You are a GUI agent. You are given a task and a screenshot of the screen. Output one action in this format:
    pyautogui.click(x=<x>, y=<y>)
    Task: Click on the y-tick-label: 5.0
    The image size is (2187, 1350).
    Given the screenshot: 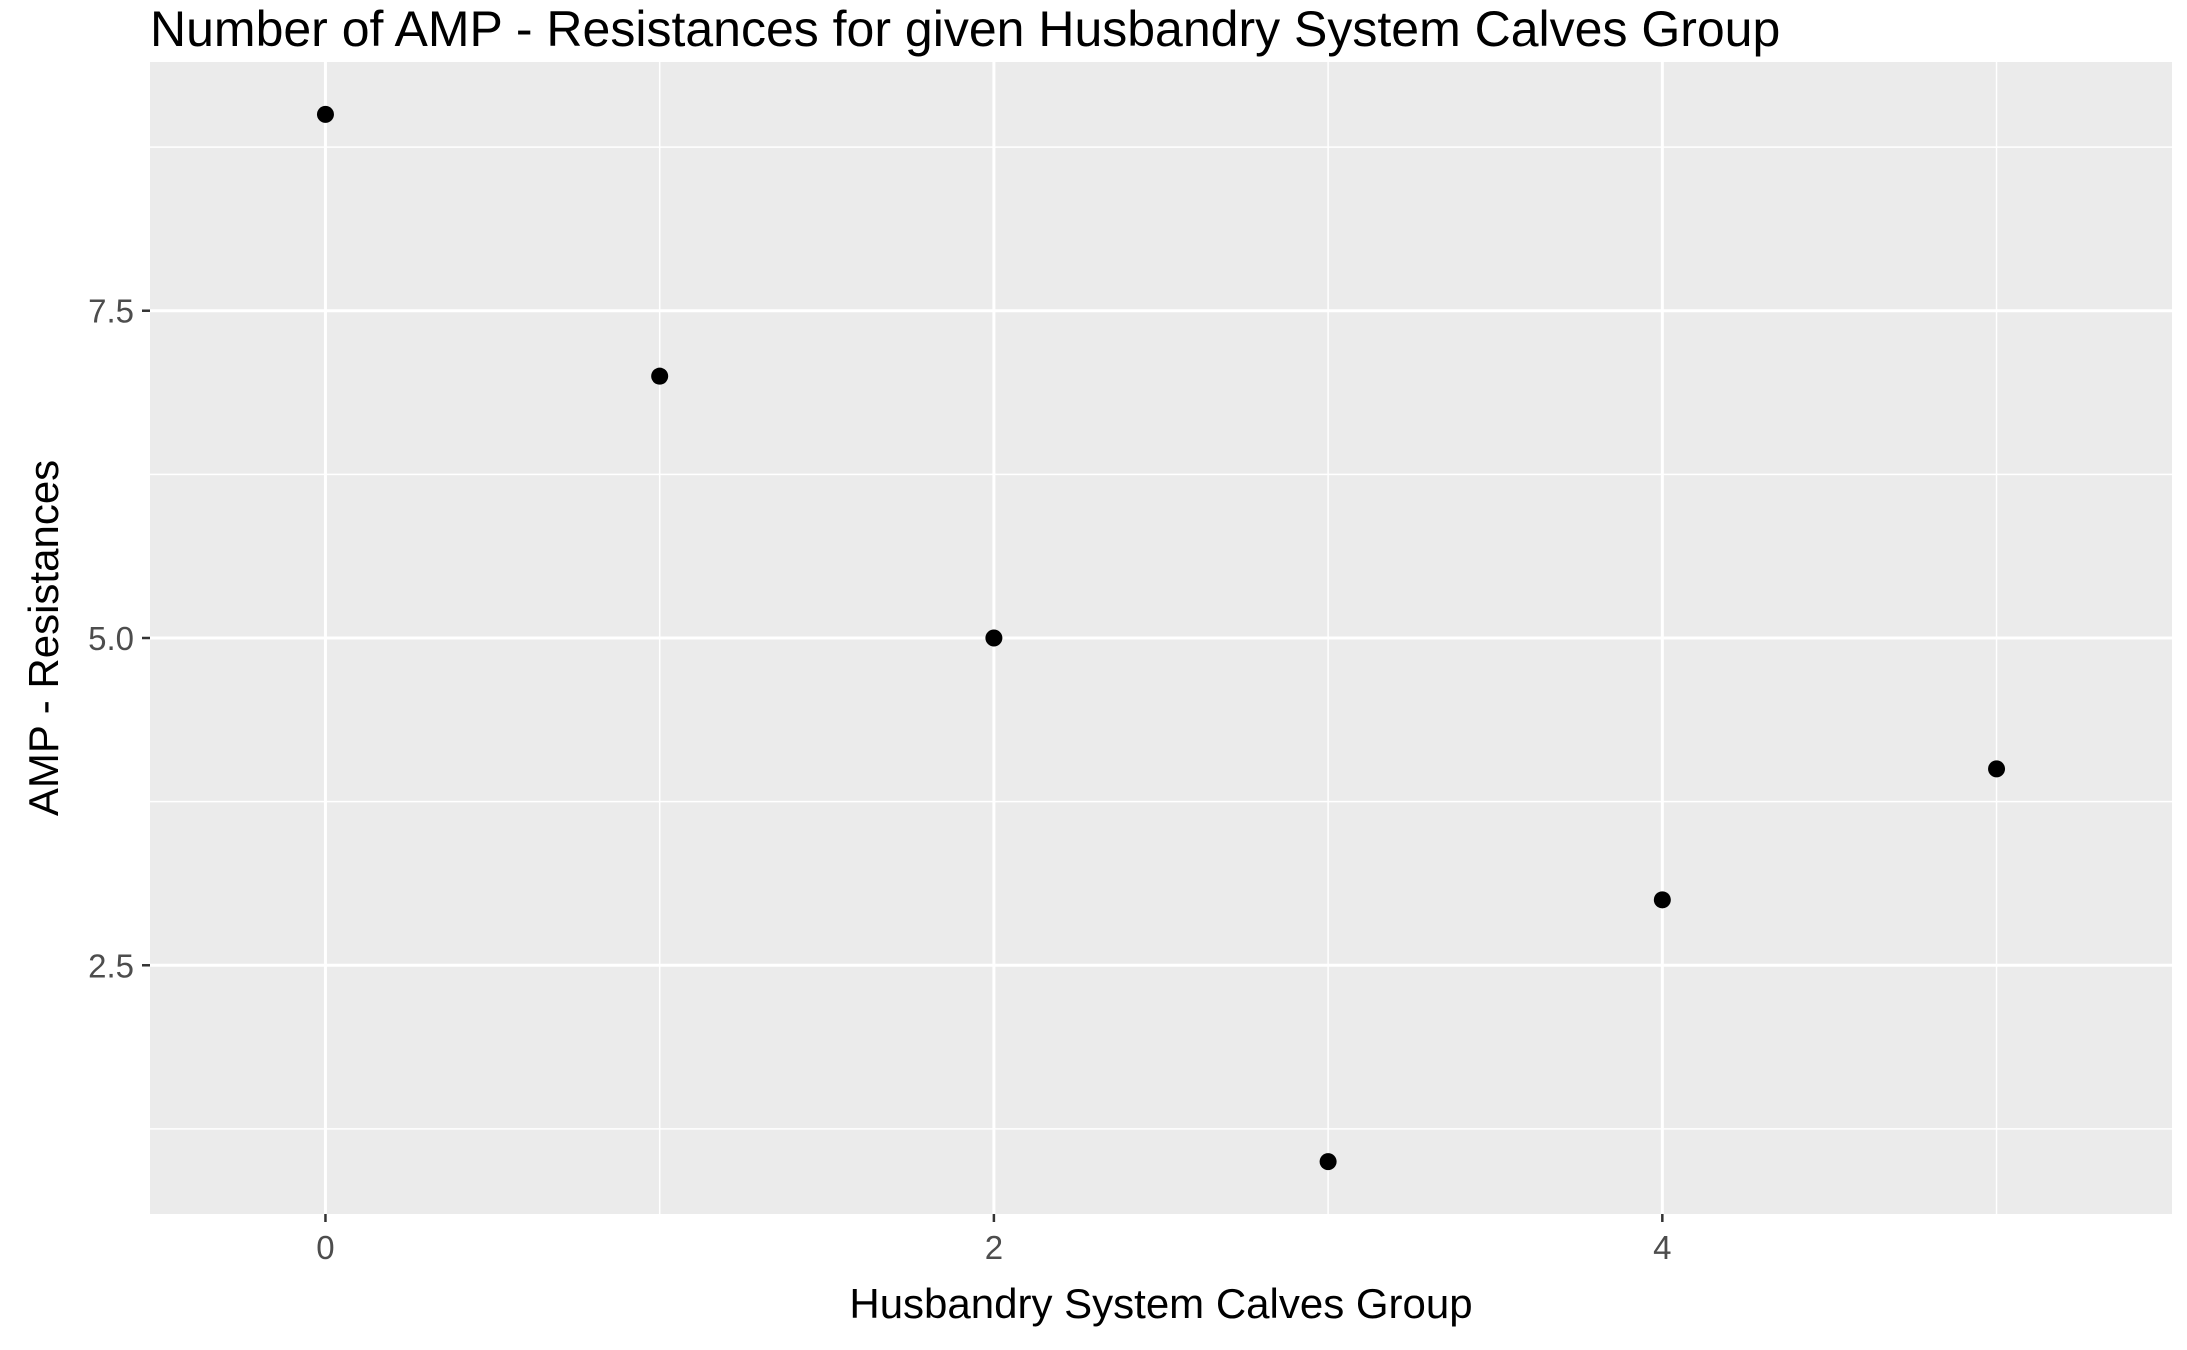 What is the action you would take?
    pyautogui.click(x=111, y=638)
    